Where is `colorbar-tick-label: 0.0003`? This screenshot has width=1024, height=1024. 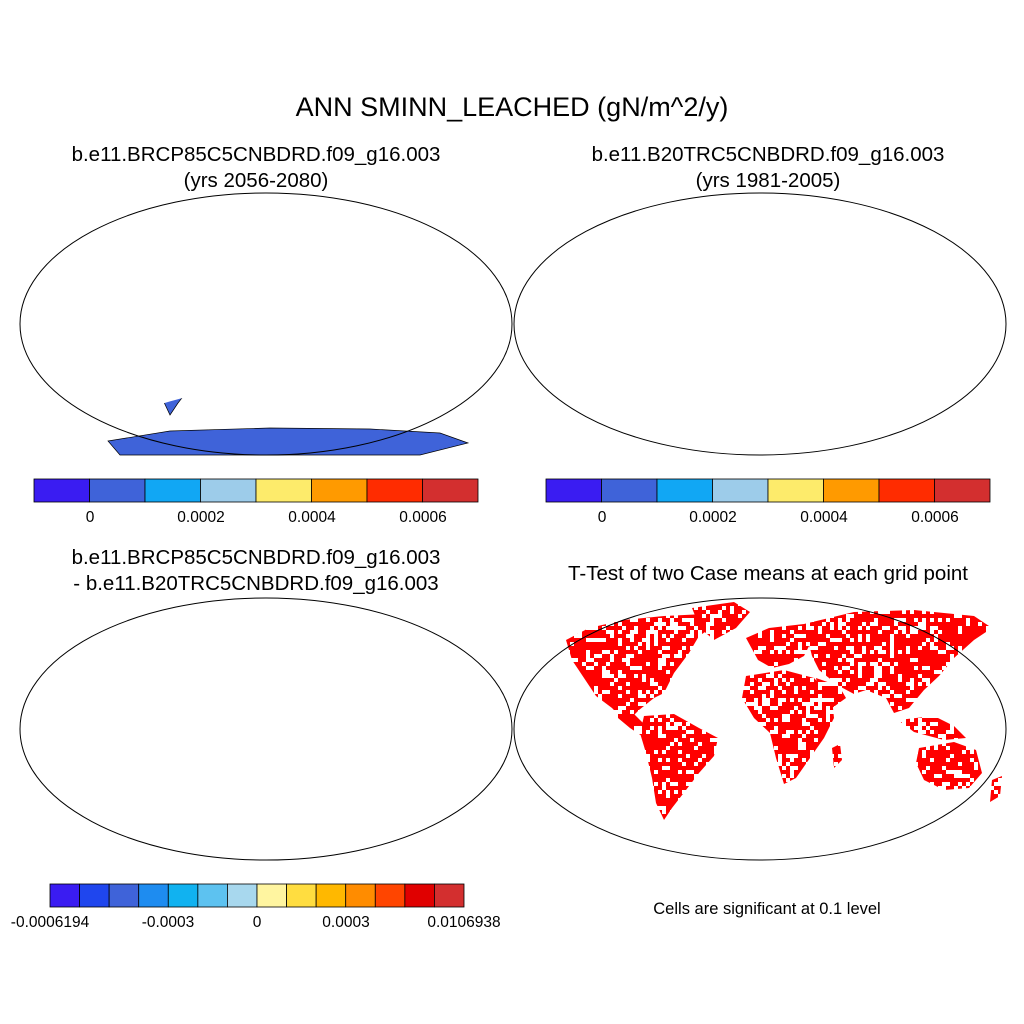
colorbar-tick-label: 0.0003 is located at coordinates (345, 922).